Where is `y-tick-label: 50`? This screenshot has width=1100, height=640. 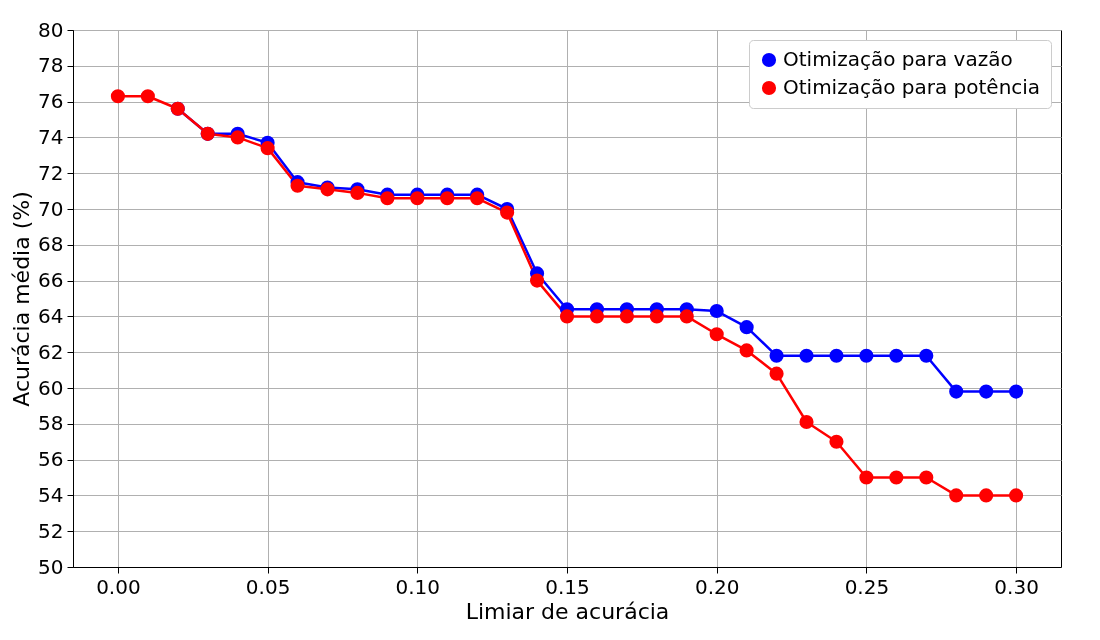 y-tick-label: 50 is located at coordinates (51, 566).